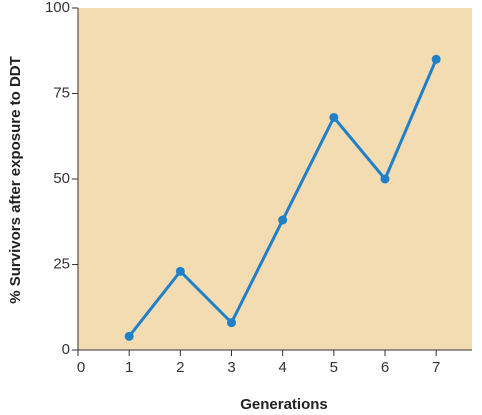  I want to click on x-tick-label: 0, so click(81, 367).